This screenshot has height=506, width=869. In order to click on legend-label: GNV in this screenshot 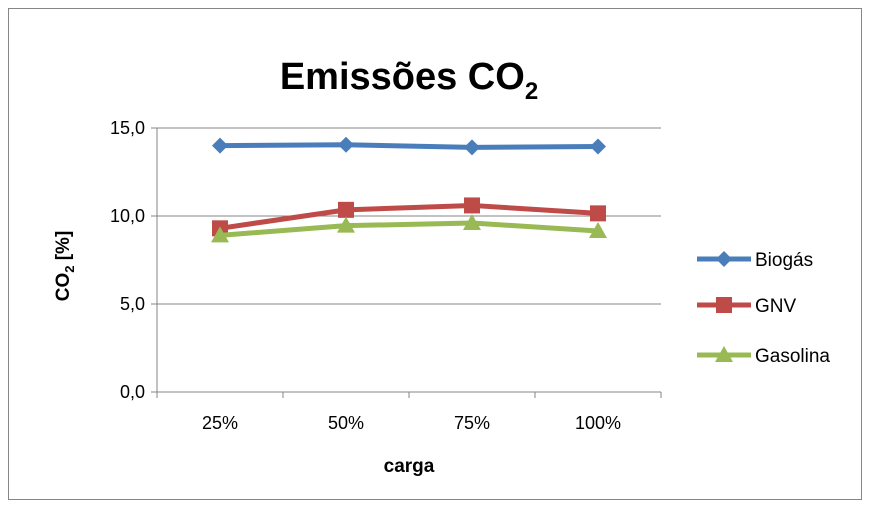, I will do `click(776, 306)`.